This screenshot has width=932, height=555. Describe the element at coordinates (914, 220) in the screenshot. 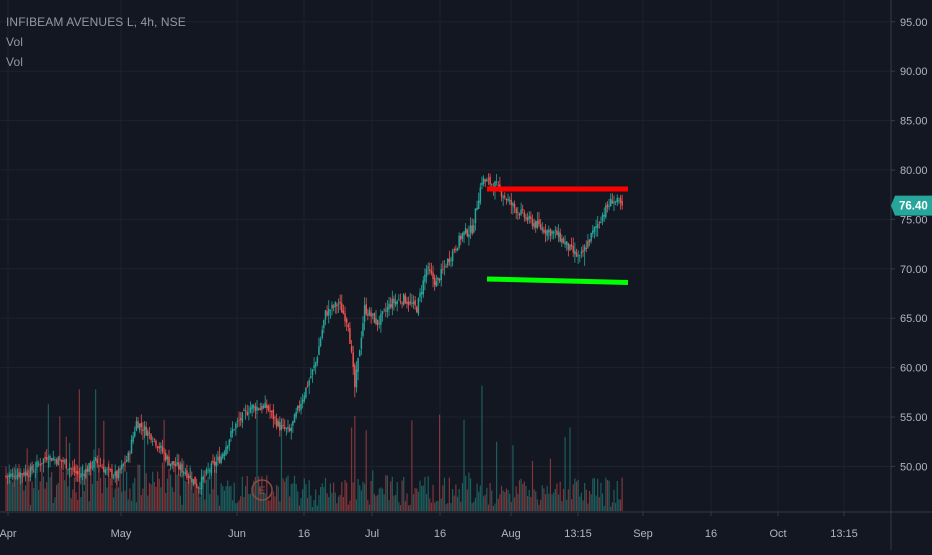

I see `y-tick-label: 75.00` at that location.